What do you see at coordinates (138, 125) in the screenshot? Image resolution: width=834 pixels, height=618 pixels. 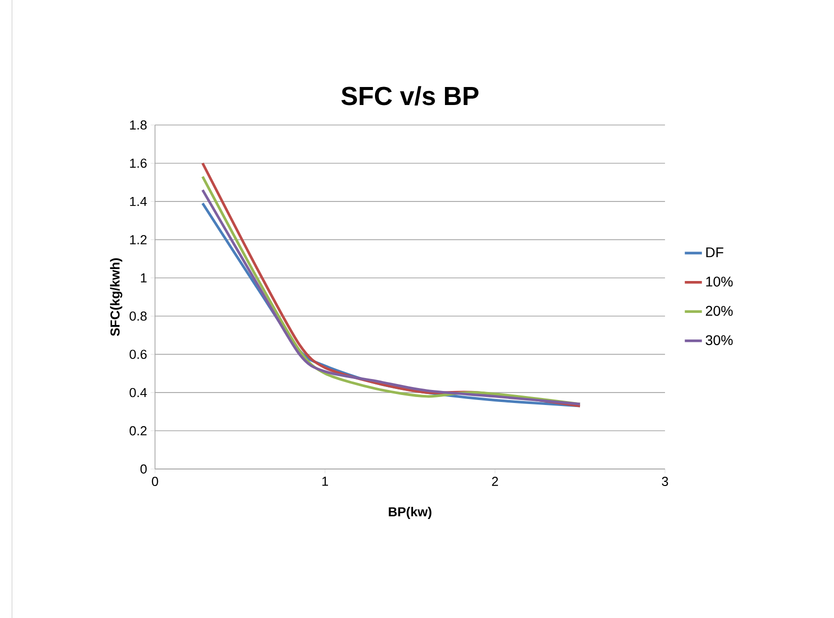 I see `y-tick-label: 1.8` at bounding box center [138, 125].